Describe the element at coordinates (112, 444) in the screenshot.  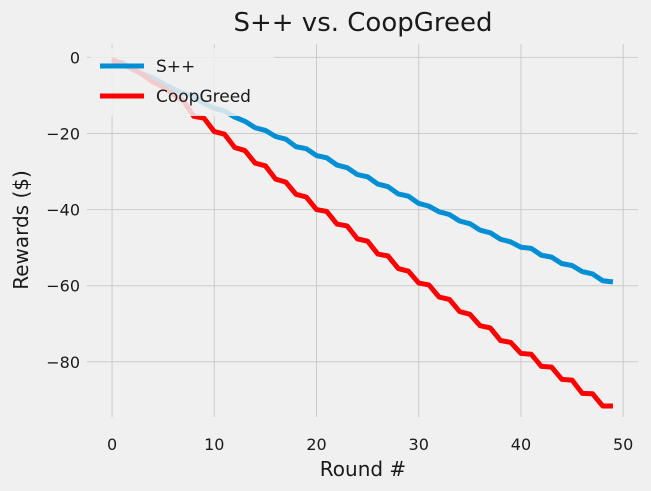
I see `x-tick-label: 0` at that location.